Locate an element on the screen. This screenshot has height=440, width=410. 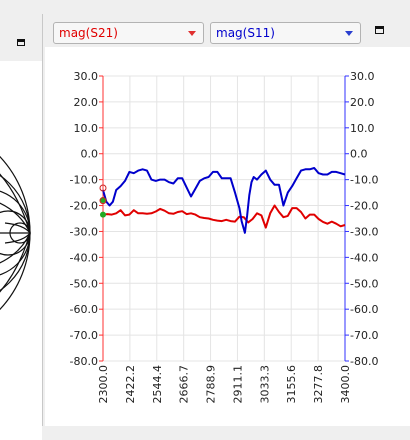
x-tick-label: 2422.2 is located at coordinates (130, 384).